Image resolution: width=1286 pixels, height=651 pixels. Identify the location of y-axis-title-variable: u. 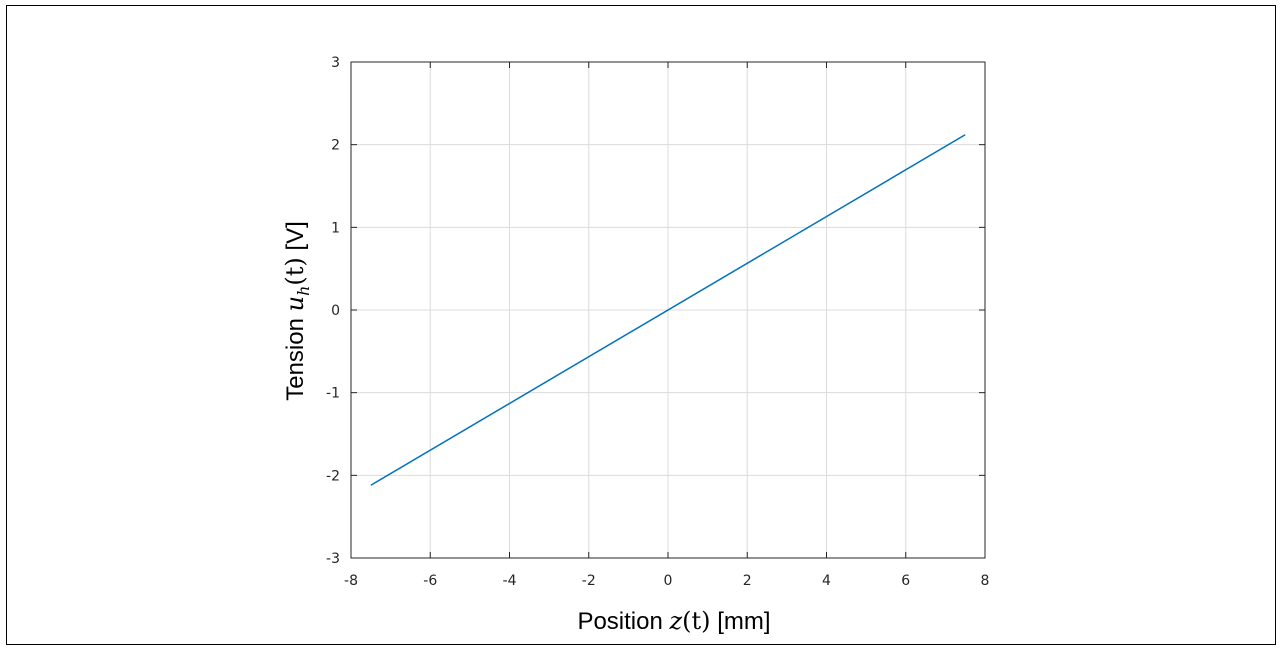
(295, 303).